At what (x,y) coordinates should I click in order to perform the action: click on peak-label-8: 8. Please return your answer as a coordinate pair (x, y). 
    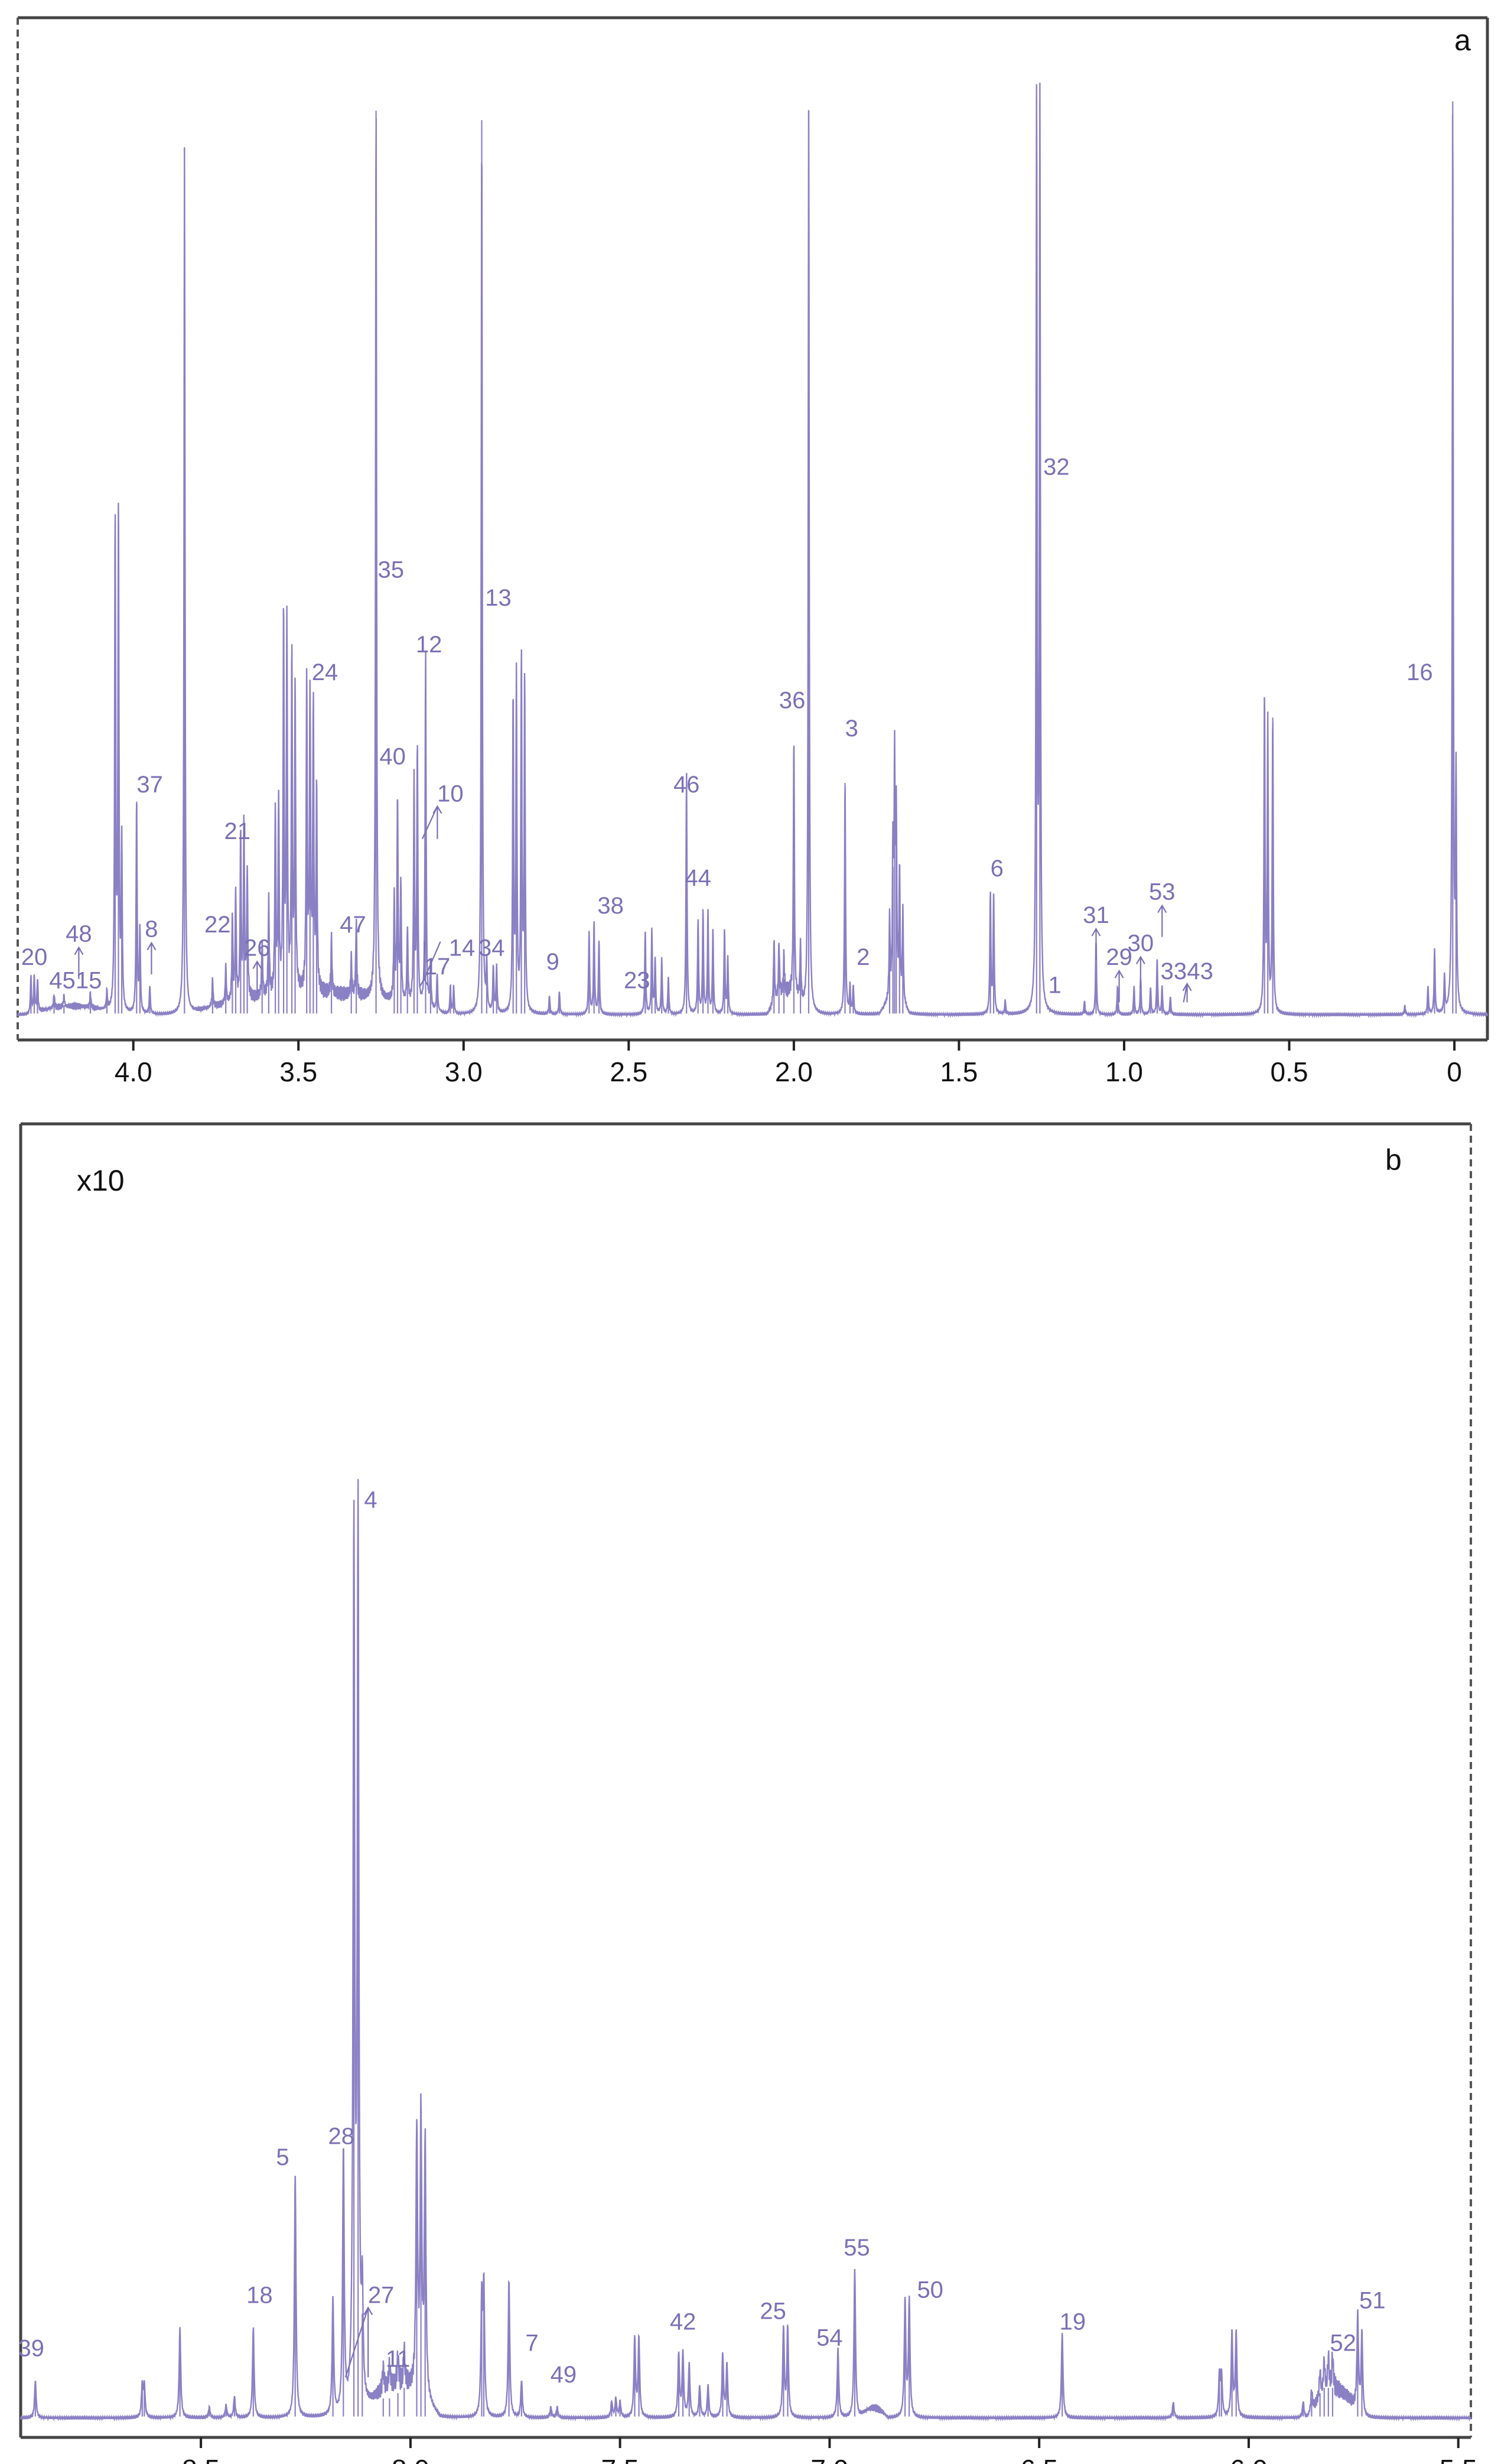
    Looking at the image, I should click on (151, 929).